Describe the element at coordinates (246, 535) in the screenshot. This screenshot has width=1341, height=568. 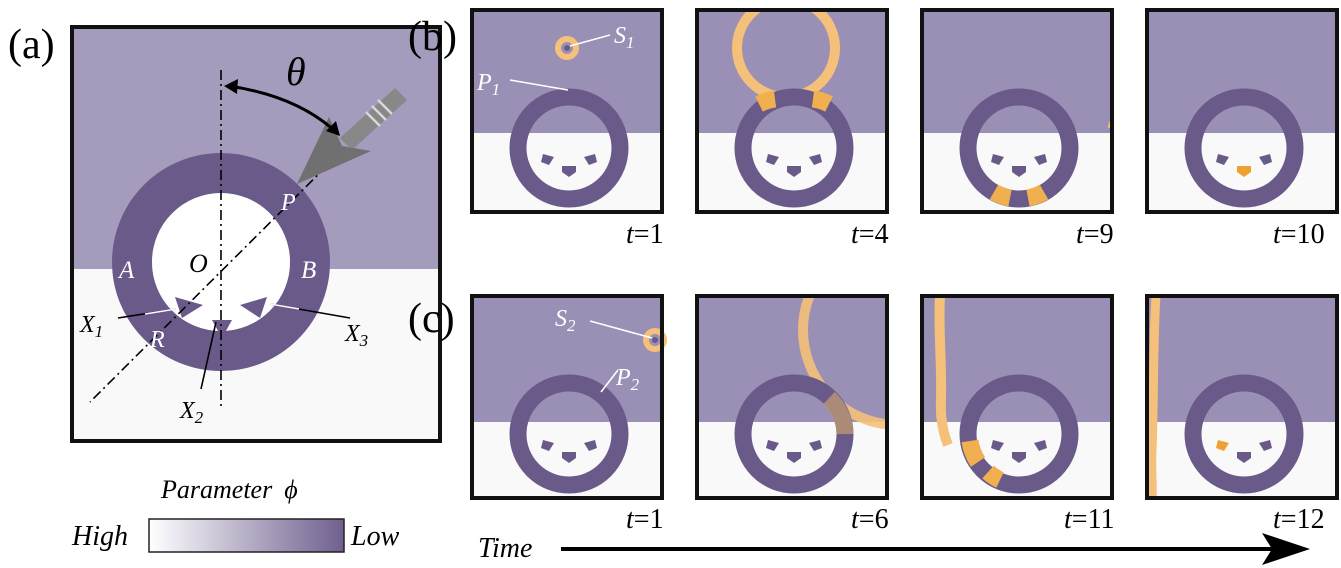
I see `legend-gradient-bar` at that location.